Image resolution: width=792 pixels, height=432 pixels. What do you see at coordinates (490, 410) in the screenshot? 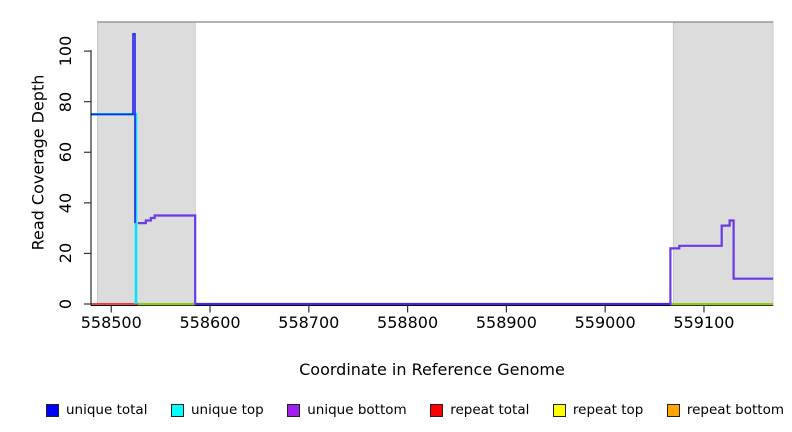
I see `legend-label: repeat total` at bounding box center [490, 410].